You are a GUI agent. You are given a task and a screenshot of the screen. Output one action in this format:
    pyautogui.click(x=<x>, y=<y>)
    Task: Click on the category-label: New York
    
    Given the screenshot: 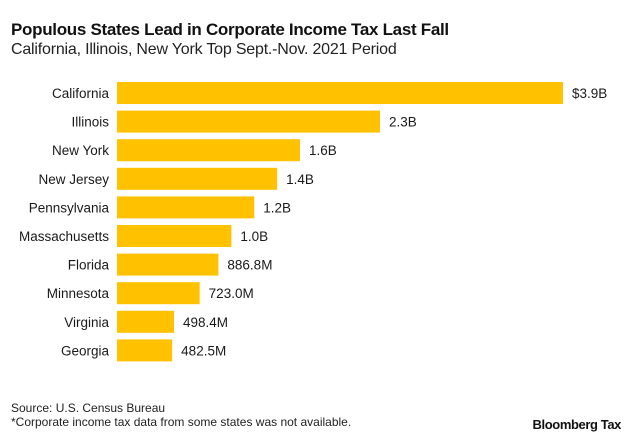 What is the action you would take?
    pyautogui.click(x=80, y=150)
    